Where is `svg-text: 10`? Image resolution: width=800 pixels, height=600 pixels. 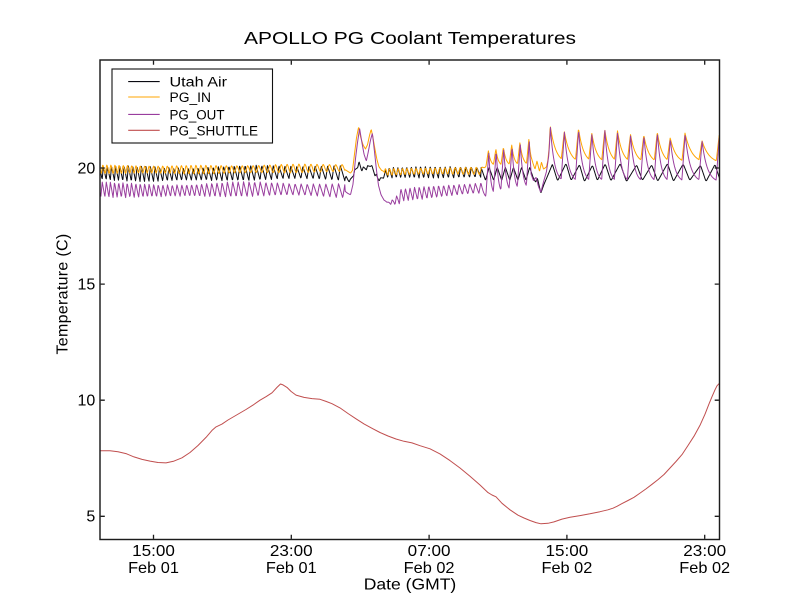 svg-text: 10 is located at coordinates (87, 401).